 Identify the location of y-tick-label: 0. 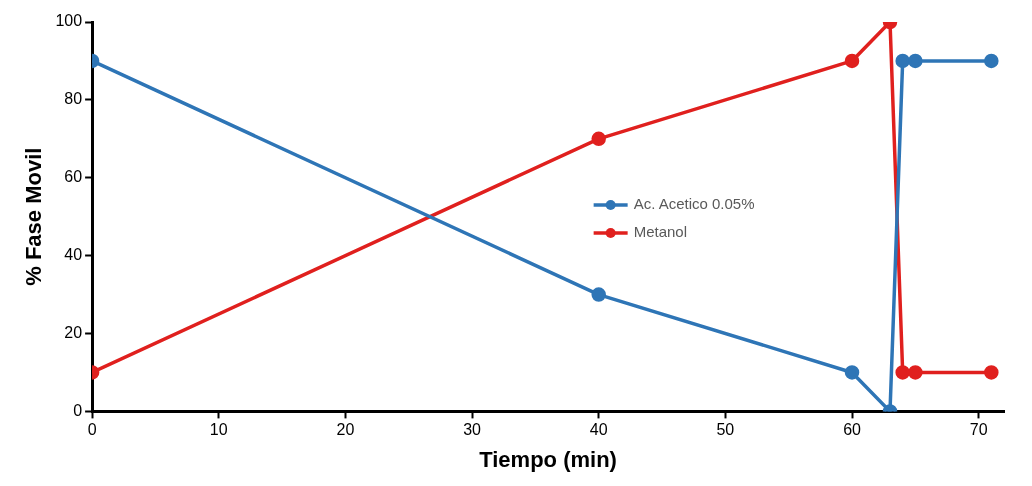
(78, 410).